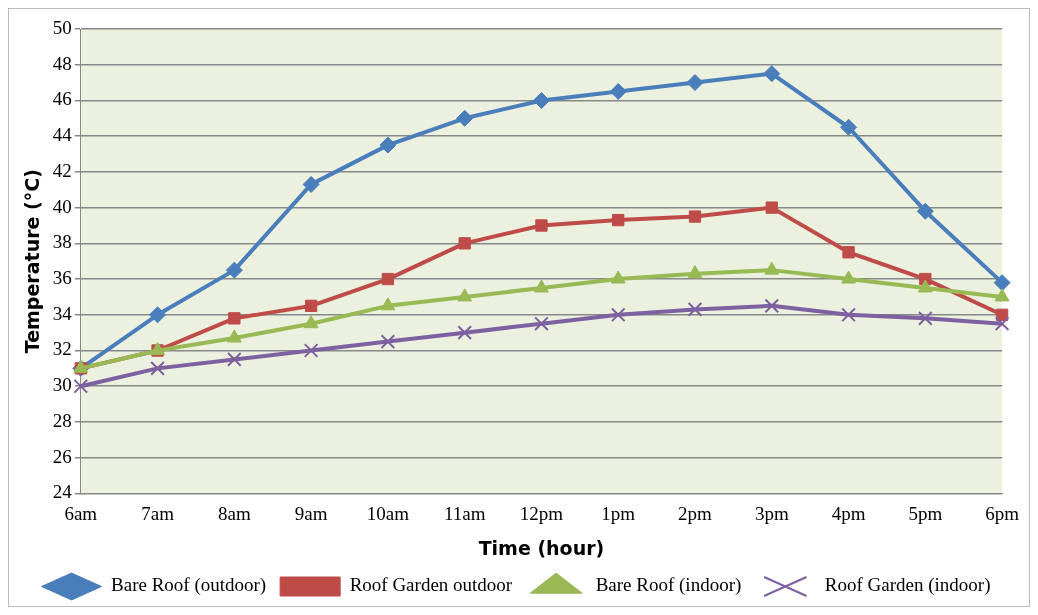  I want to click on y-tick-label: 36, so click(62, 278).